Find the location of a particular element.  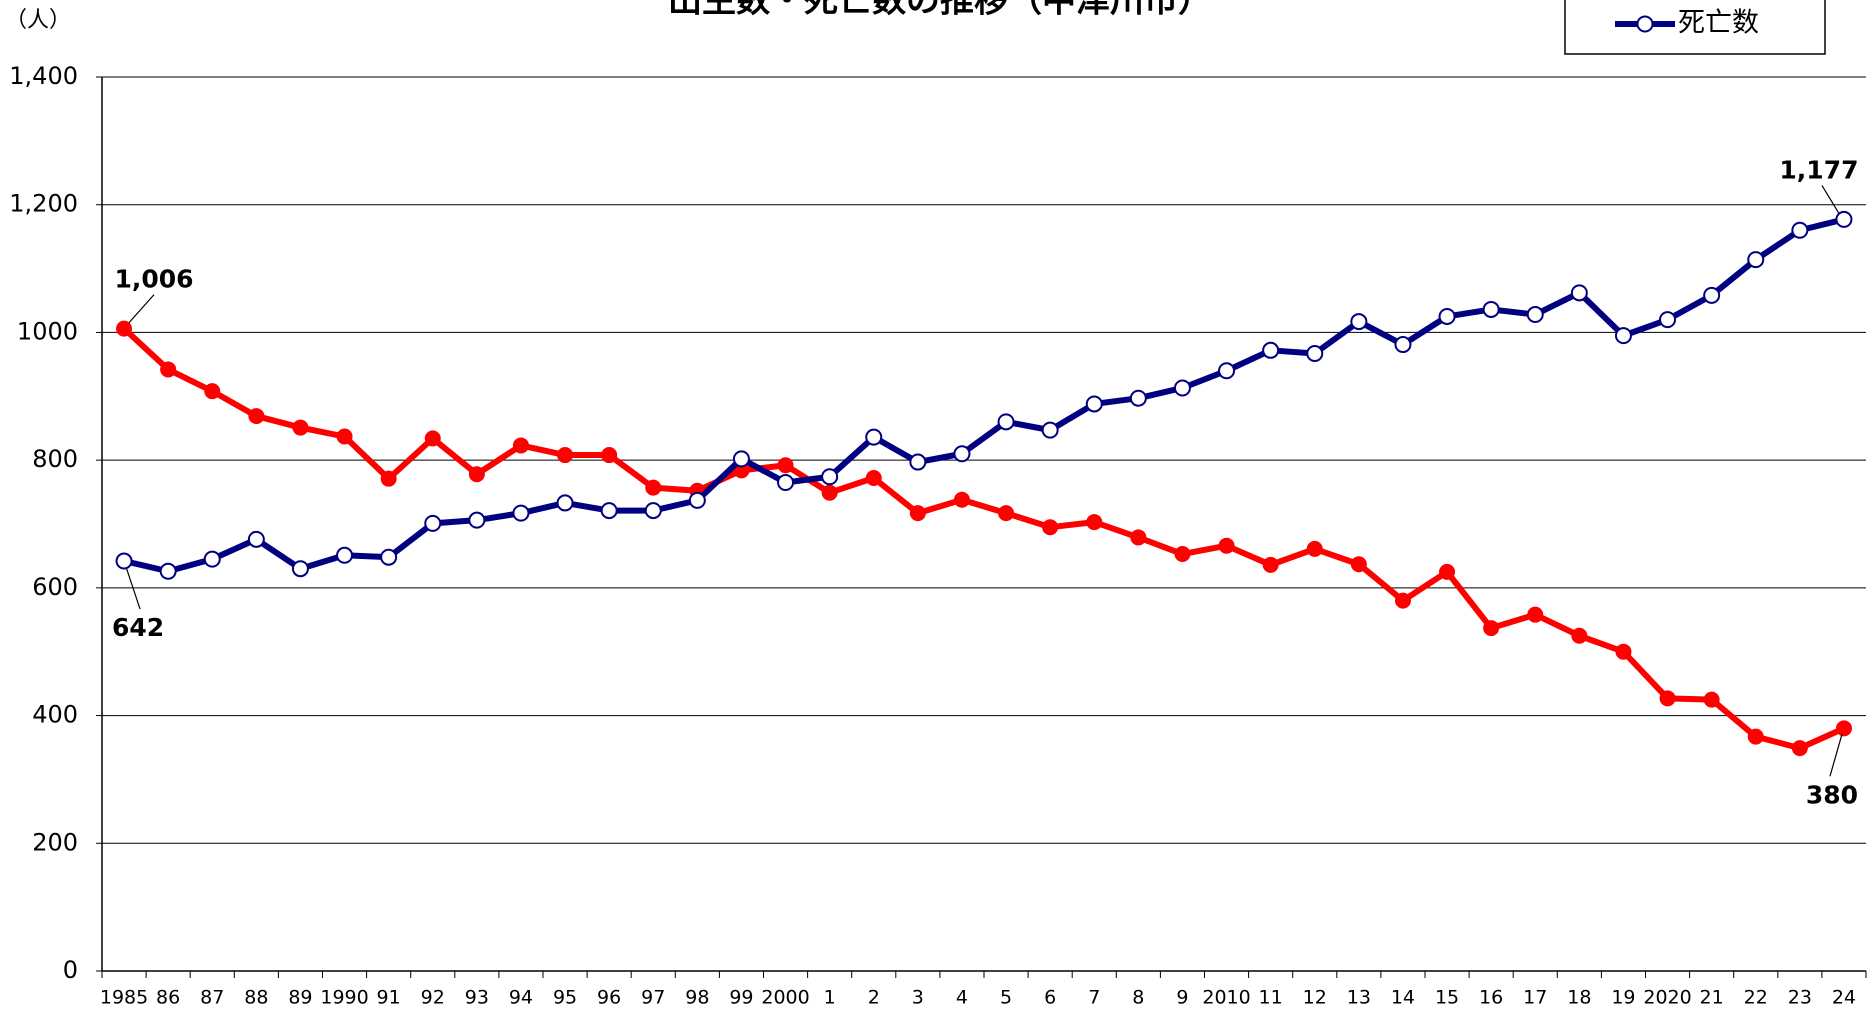

legend-label: 死亡数 is located at coordinates (1718, 23).